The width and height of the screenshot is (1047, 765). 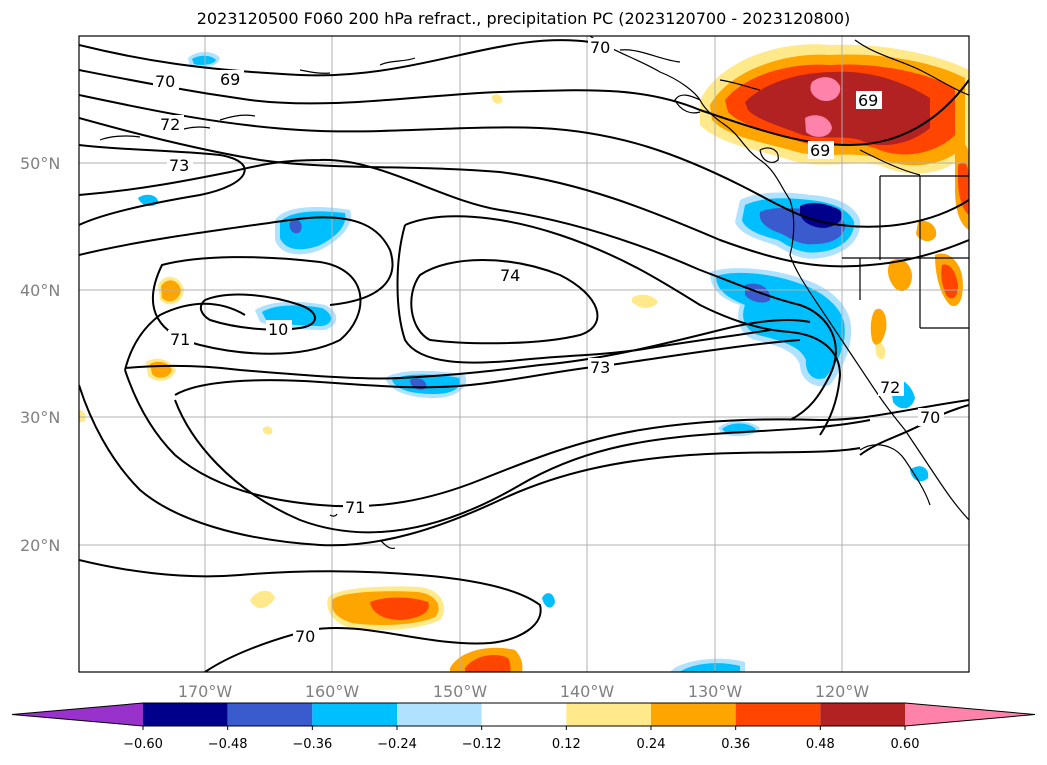 What do you see at coordinates (600, 47) in the screenshot?
I see `contour-label-70-top: 70` at bounding box center [600, 47].